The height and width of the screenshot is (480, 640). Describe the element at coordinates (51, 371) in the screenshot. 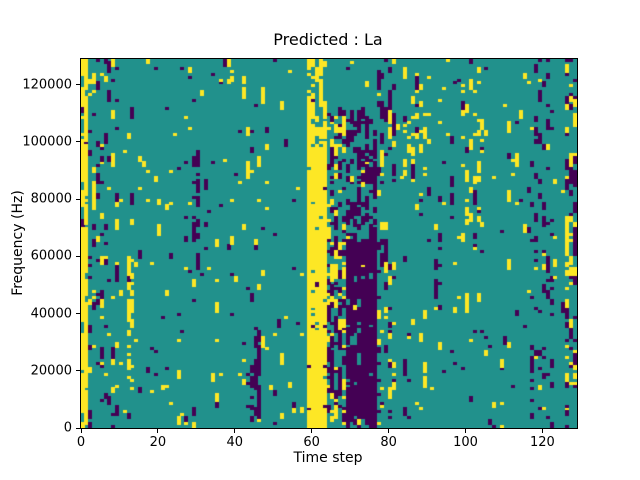

I see `y-tick-label: 20000` at that location.